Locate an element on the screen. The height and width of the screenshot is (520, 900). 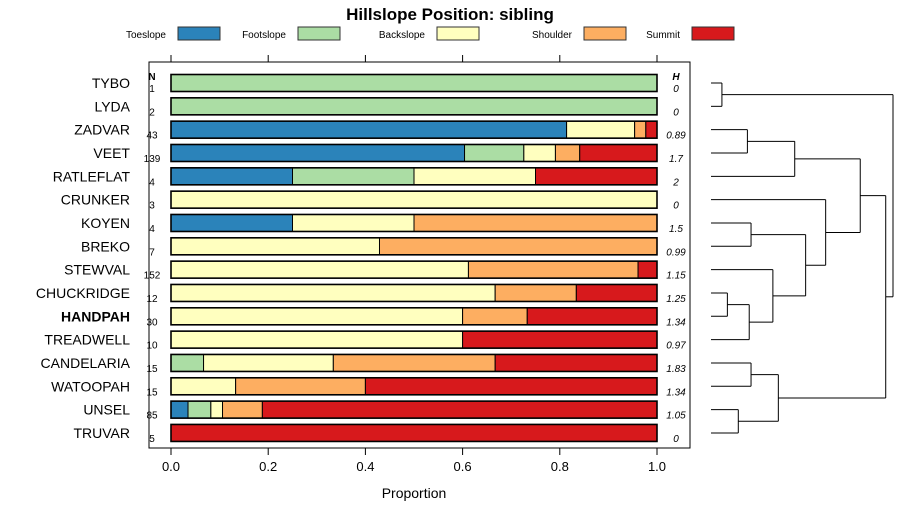
row-h: 1.34 is located at coordinates (676, 392).